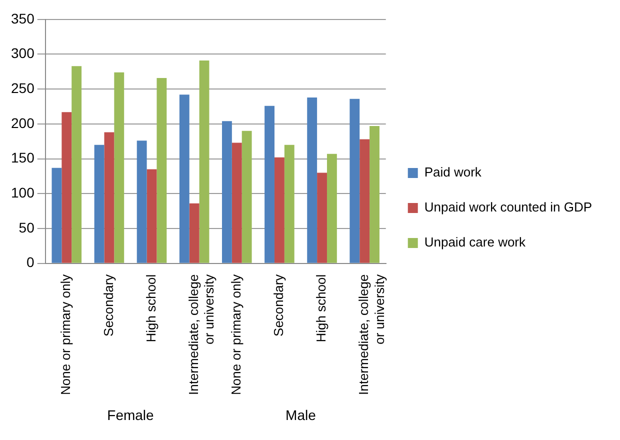 The width and height of the screenshot is (620, 440). Describe the element at coordinates (23, 53) in the screenshot. I see `y-tick-label: 300` at that location.